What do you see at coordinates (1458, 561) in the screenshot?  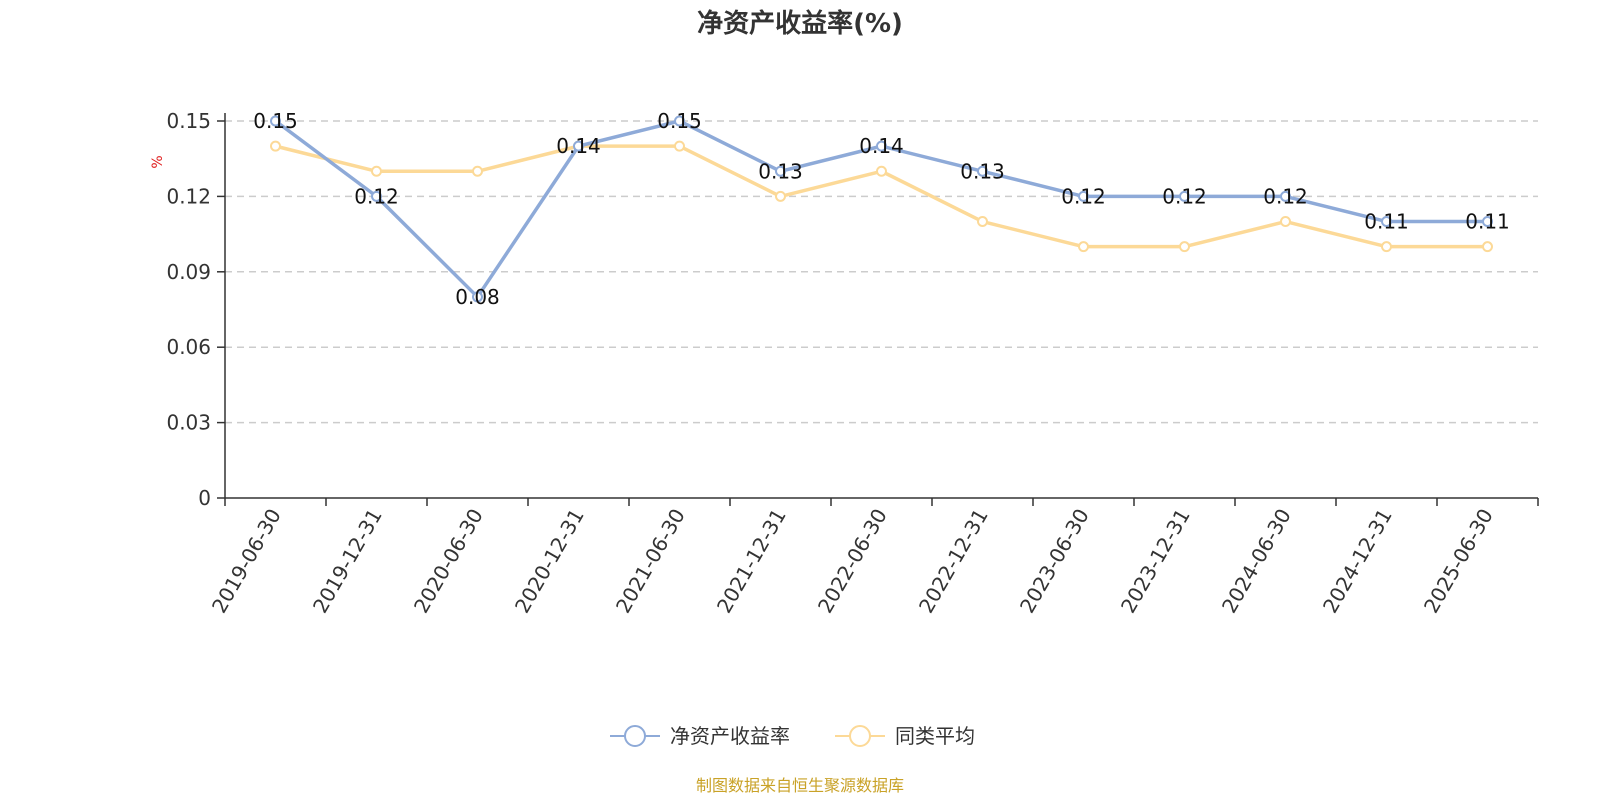 I see `x-tick-label: 2025-06-30` at bounding box center [1458, 561].